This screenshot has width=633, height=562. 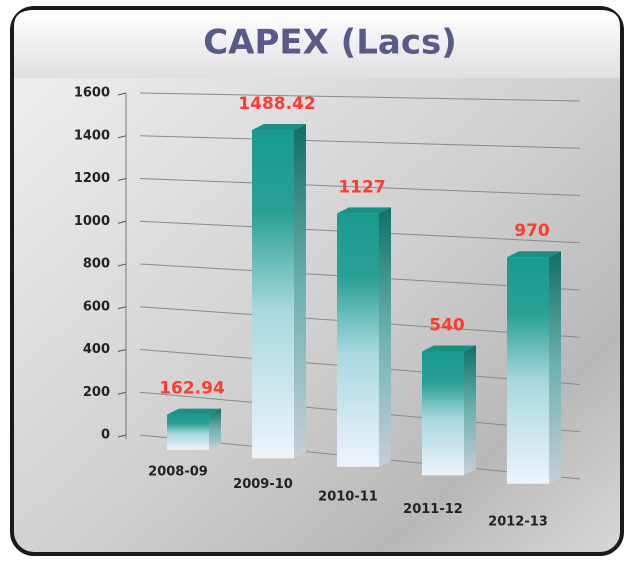 I want to click on x-tick-label: 2011-12, so click(x=433, y=509).